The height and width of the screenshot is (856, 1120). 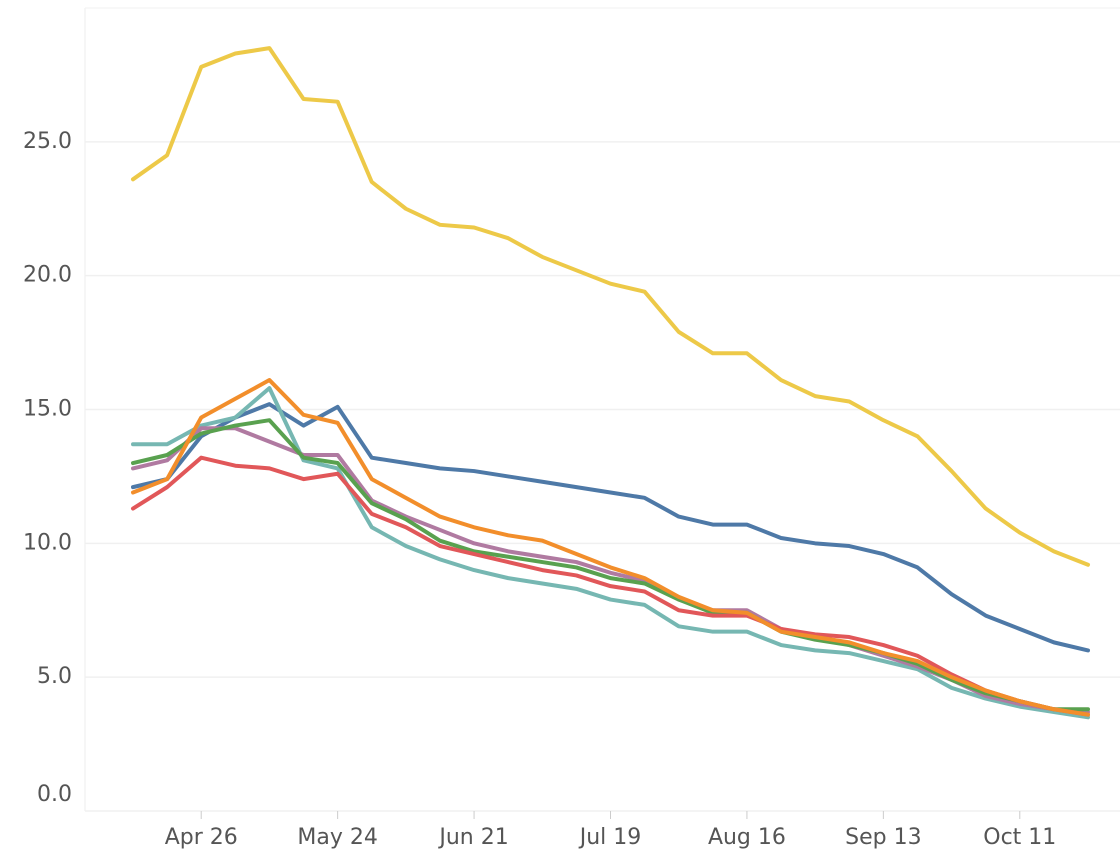 I want to click on x-tick-label: May 24, so click(x=337, y=837).